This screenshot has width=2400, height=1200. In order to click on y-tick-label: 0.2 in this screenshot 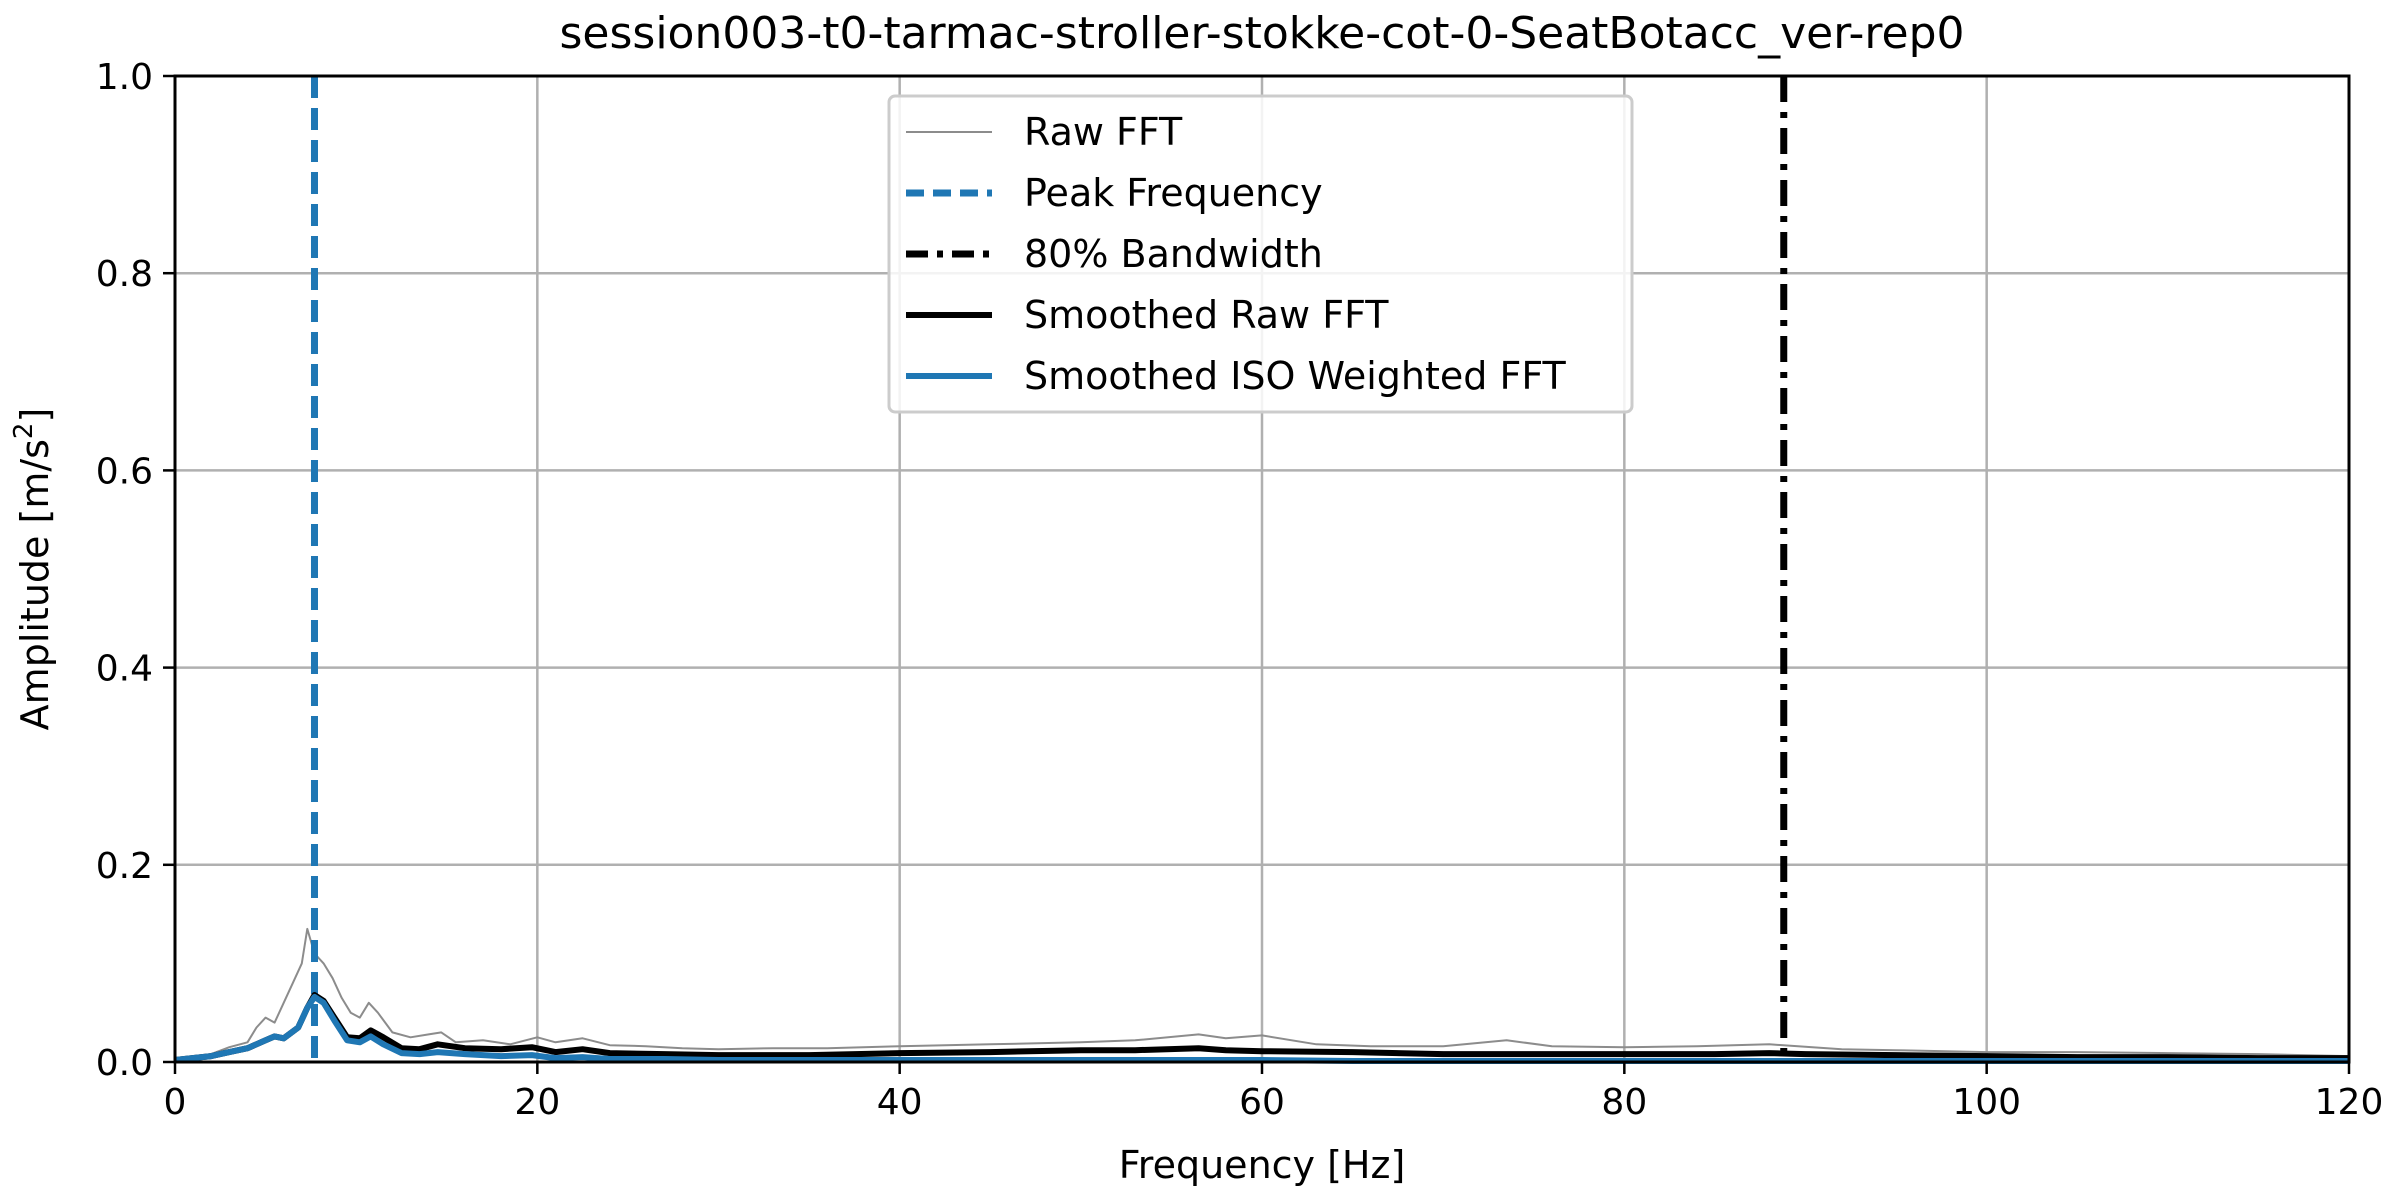, I will do `click(124, 866)`.